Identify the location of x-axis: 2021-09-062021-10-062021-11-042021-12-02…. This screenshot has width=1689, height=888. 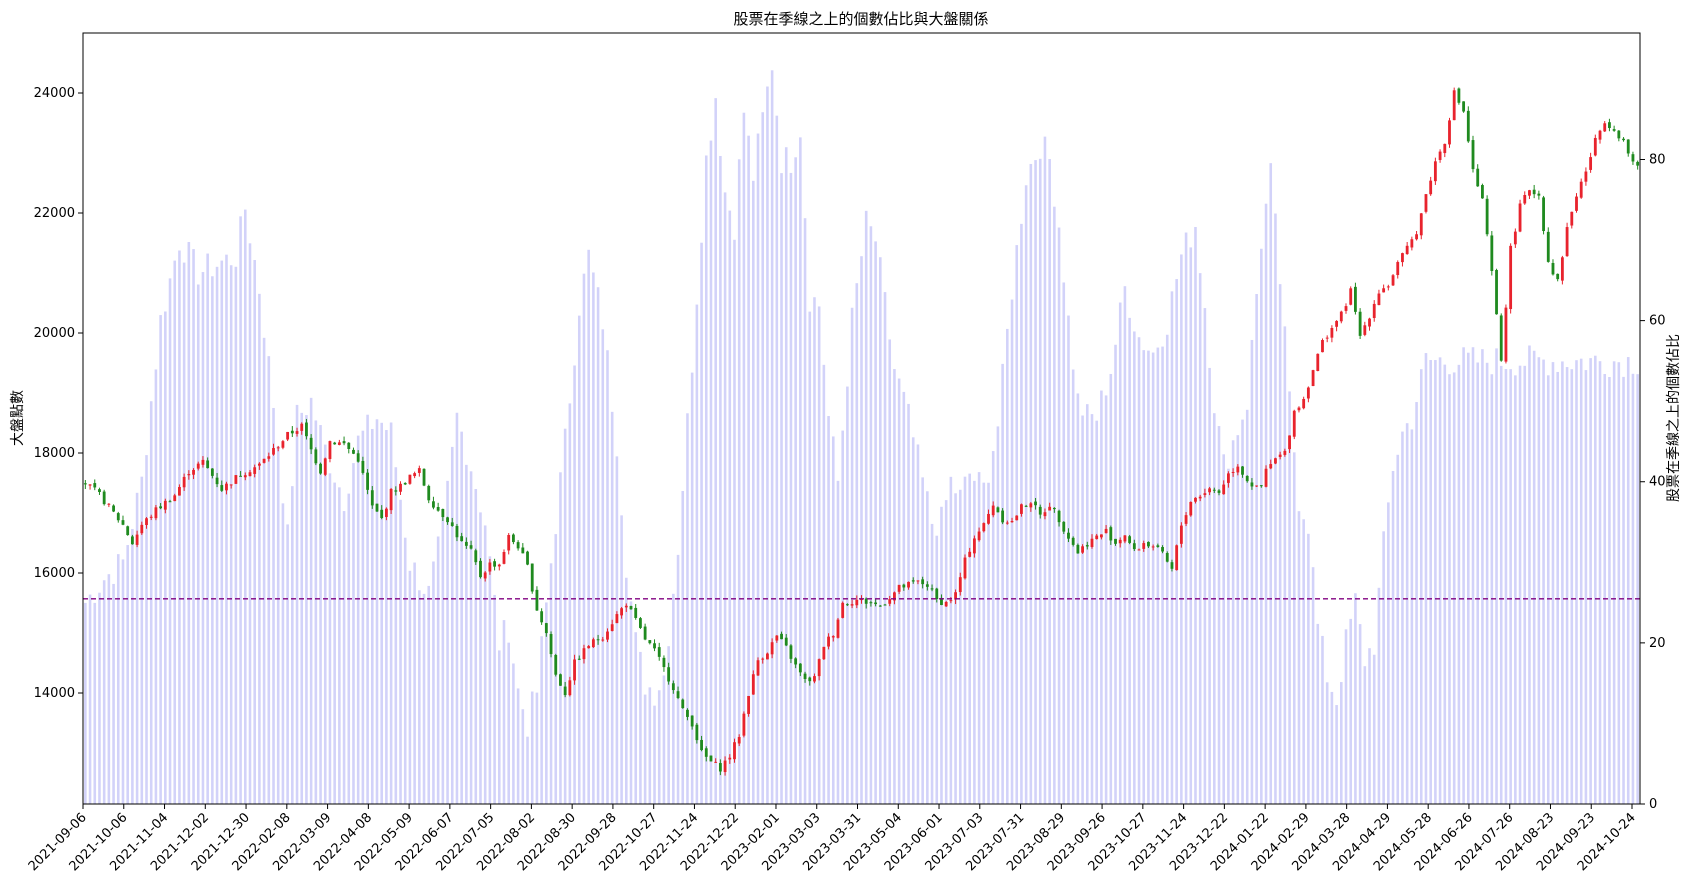
(832, 839).